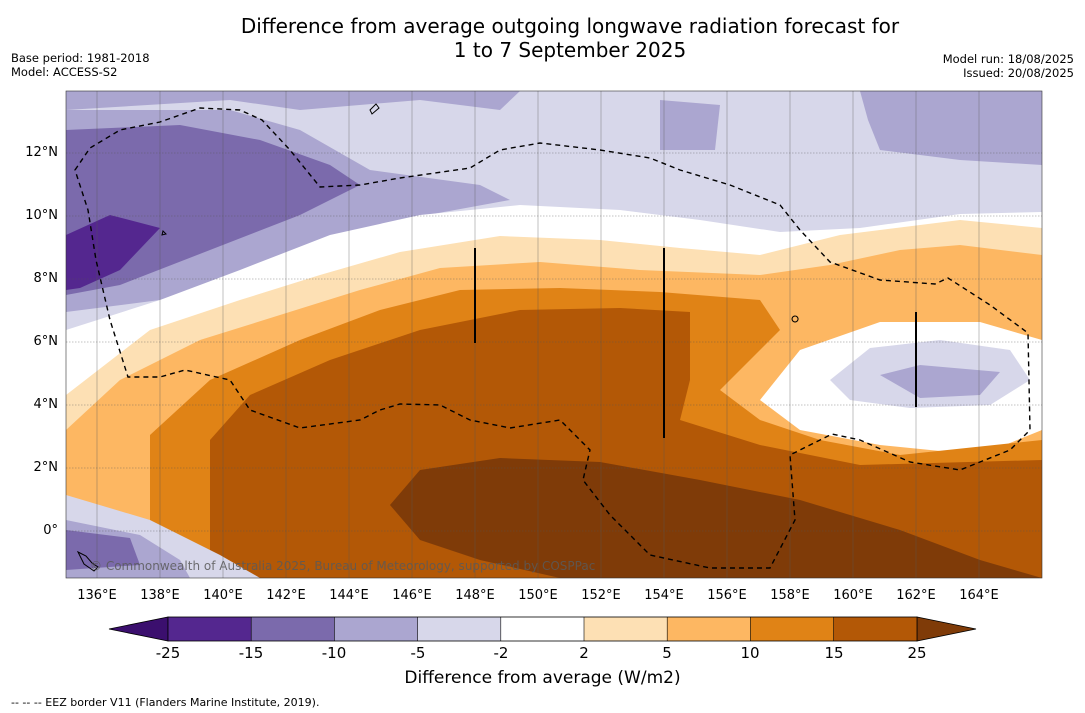 This screenshot has height=713, width=1085. Describe the element at coordinates (538, 595) in the screenshot. I see `lon-label: 150°E` at that location.